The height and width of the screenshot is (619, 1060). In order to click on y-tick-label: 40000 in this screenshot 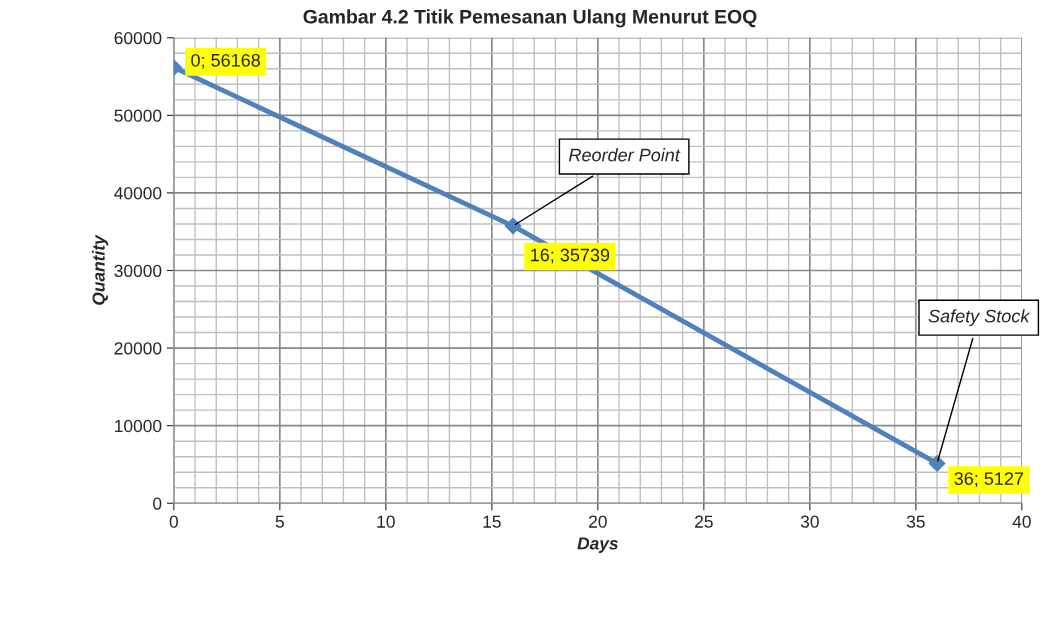, I will do `click(138, 193)`.